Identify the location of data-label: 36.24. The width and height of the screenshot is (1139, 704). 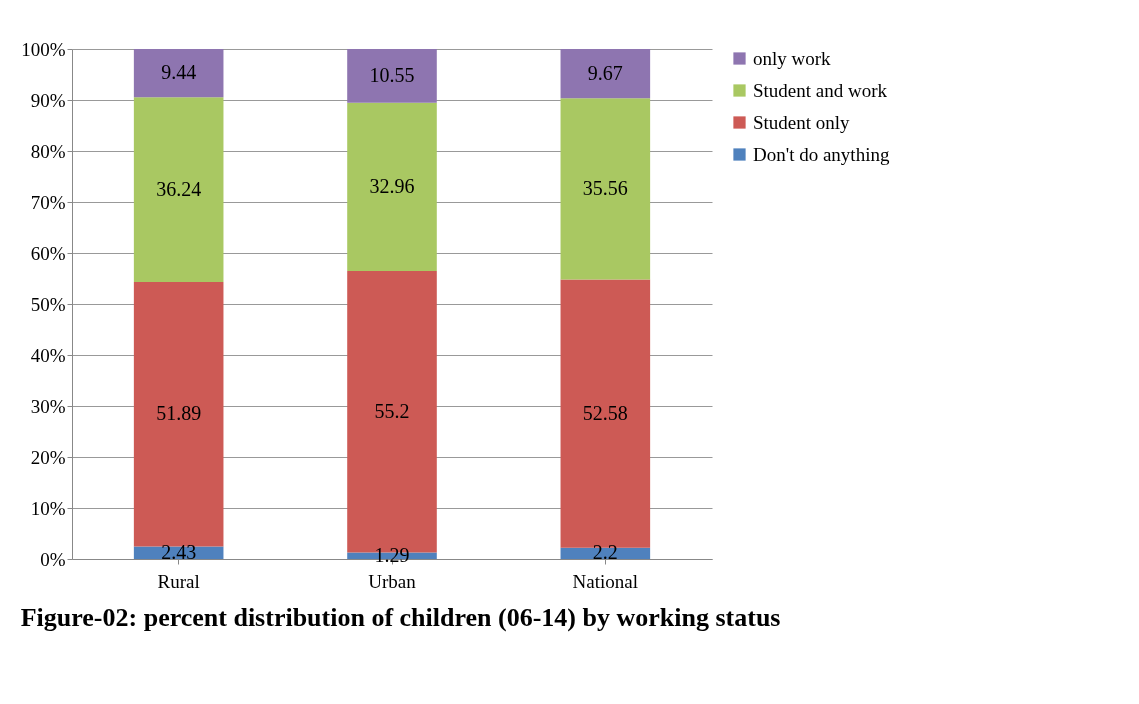
(179, 188).